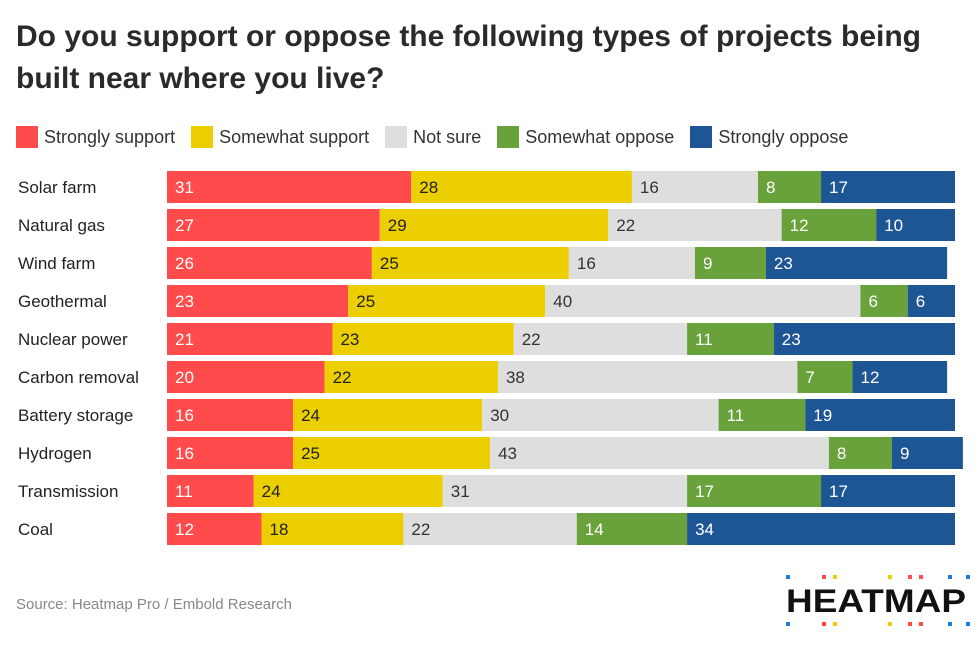 The height and width of the screenshot is (650, 980). What do you see at coordinates (184, 225) in the screenshot?
I see `data-label: 27` at bounding box center [184, 225].